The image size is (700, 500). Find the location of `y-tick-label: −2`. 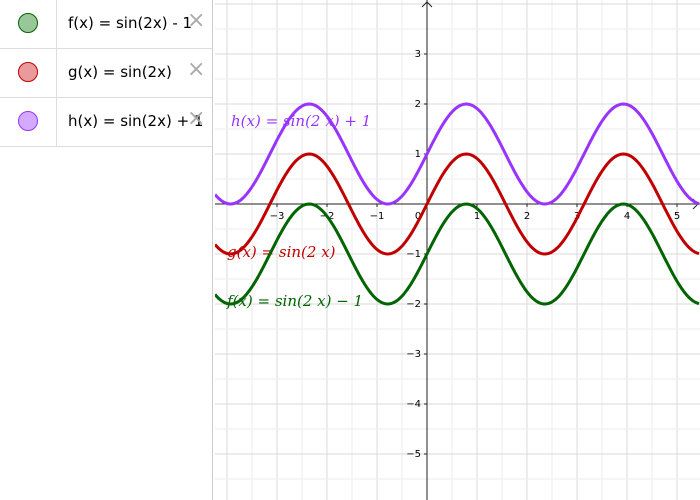

y-tick-label: −2 is located at coordinates (413, 304).